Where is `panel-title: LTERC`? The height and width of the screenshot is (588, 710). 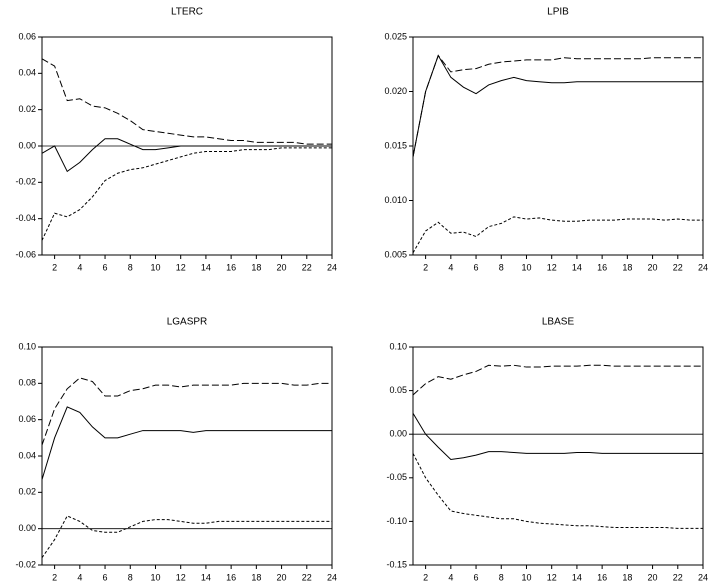 panel-title: LTERC is located at coordinates (187, 12).